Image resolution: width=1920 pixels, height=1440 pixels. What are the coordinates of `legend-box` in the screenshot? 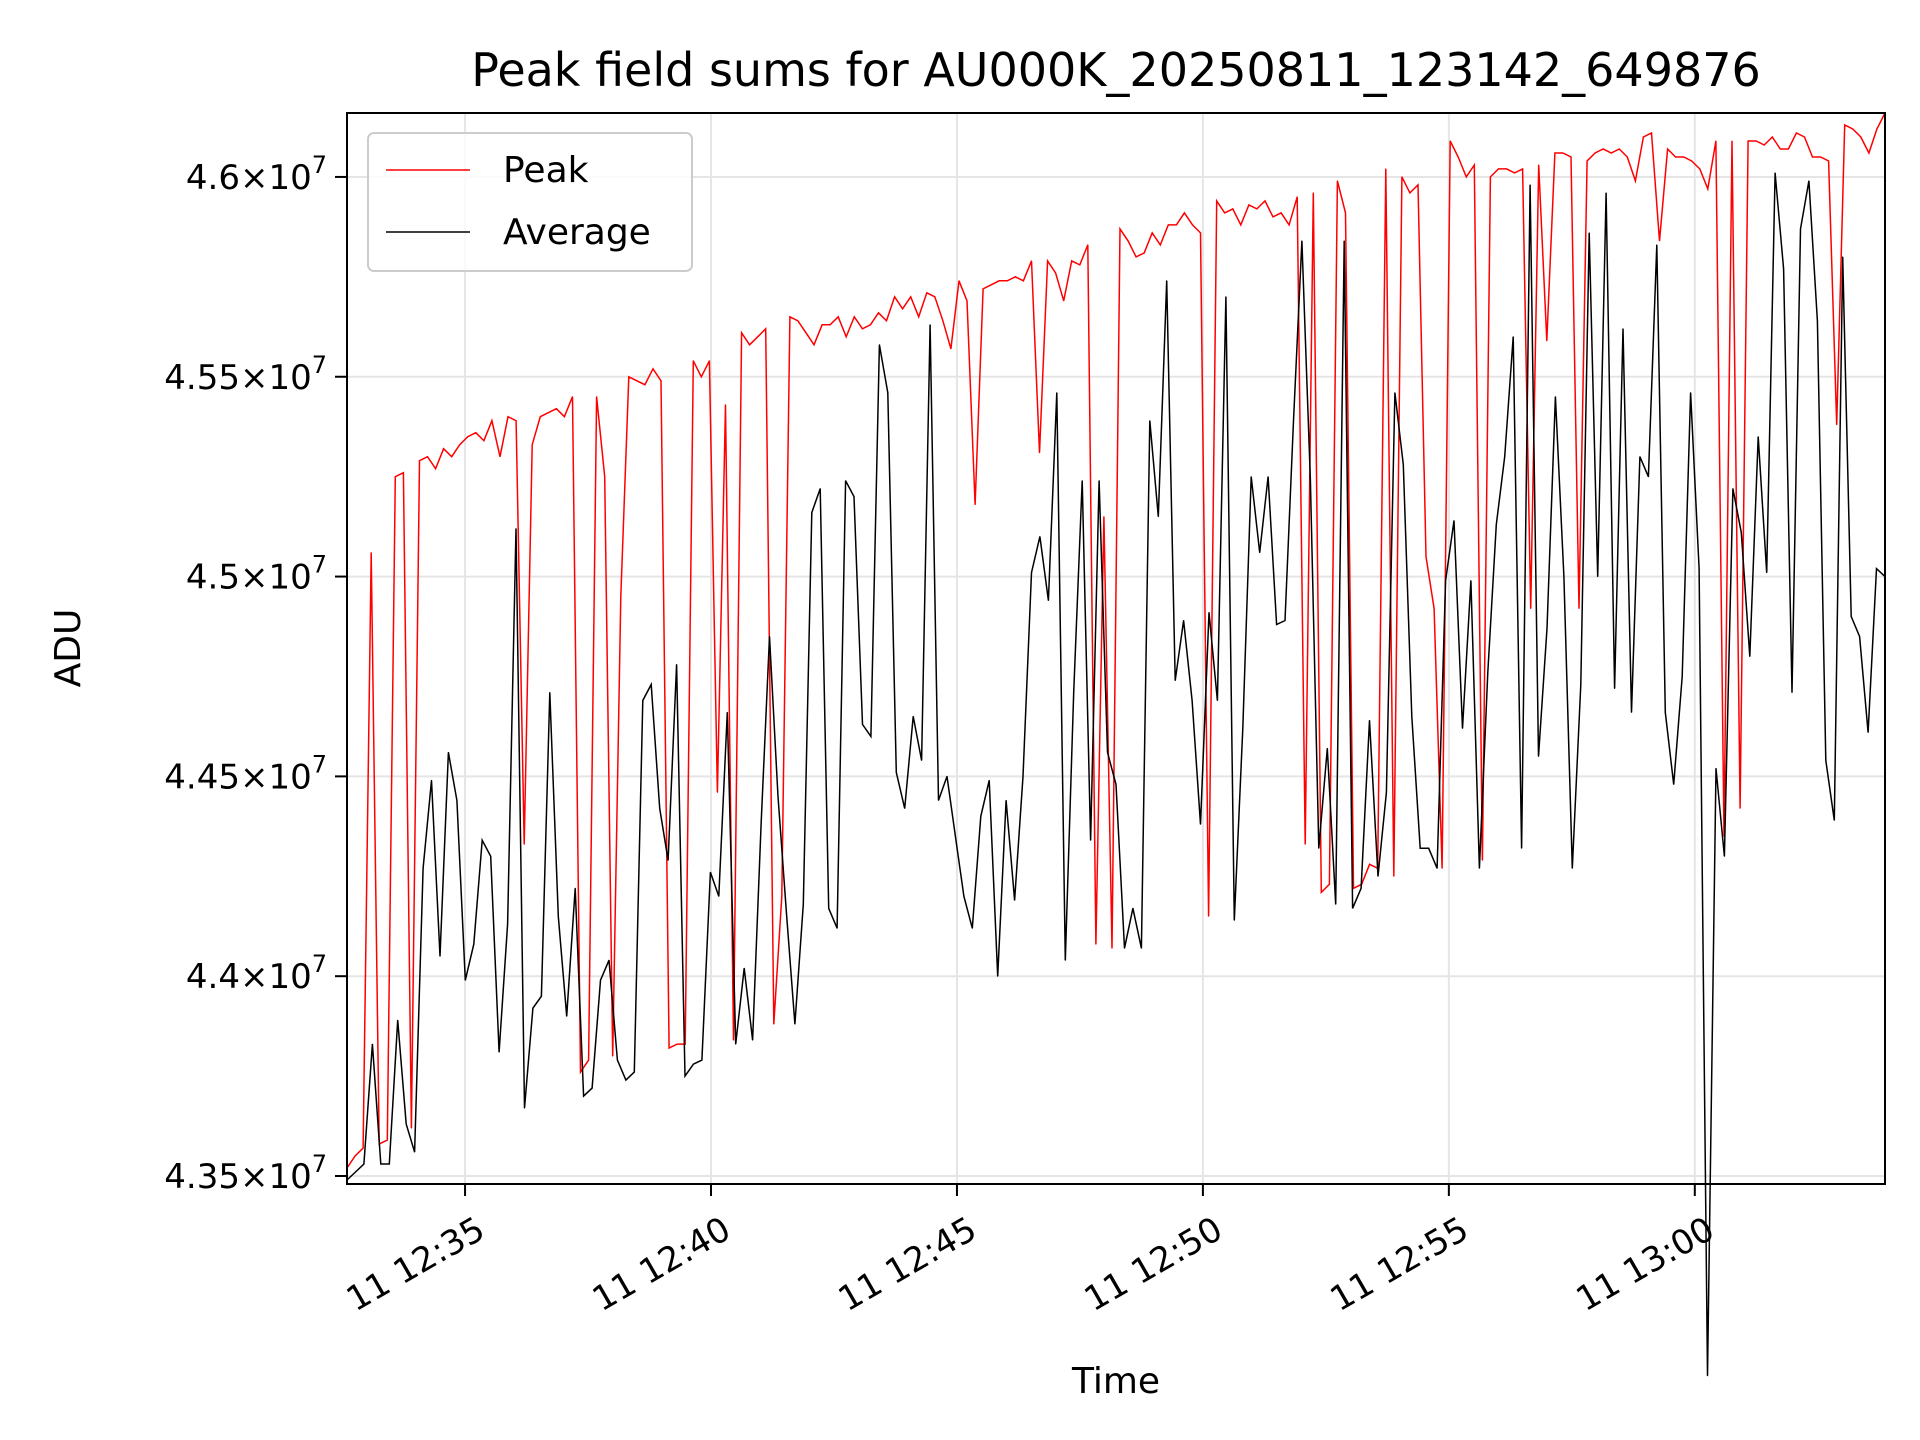 It's located at (530, 202).